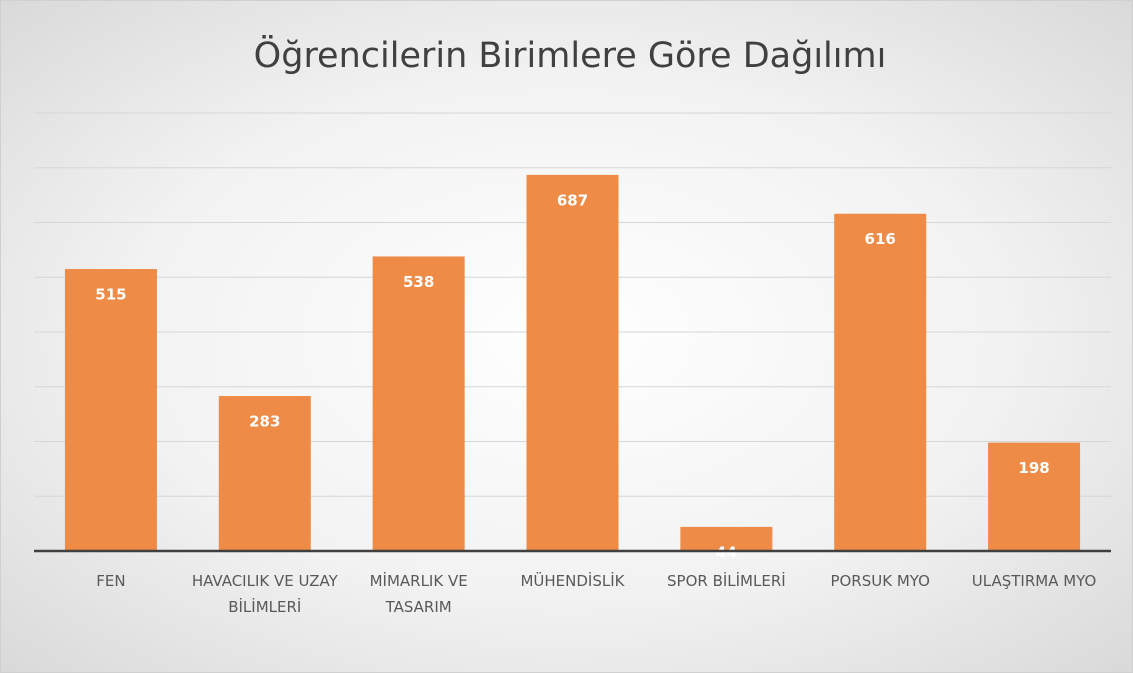 The height and width of the screenshot is (673, 1133). What do you see at coordinates (880, 581) in the screenshot?
I see `x-tick-label: PORSUK MYO` at bounding box center [880, 581].